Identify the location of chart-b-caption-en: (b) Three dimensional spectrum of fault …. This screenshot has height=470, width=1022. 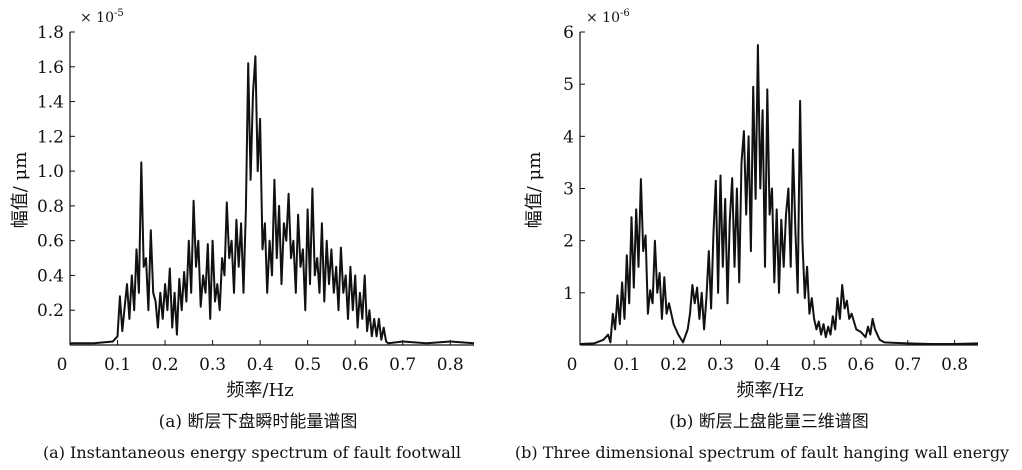
(762, 452).